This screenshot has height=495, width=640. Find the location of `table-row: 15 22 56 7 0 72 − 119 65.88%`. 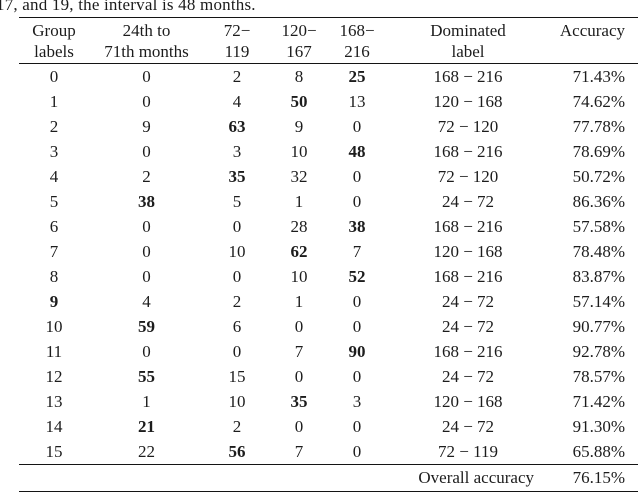

table-row: 15 22 56 7 0 72 − 119 65.88% is located at coordinates (328, 452).